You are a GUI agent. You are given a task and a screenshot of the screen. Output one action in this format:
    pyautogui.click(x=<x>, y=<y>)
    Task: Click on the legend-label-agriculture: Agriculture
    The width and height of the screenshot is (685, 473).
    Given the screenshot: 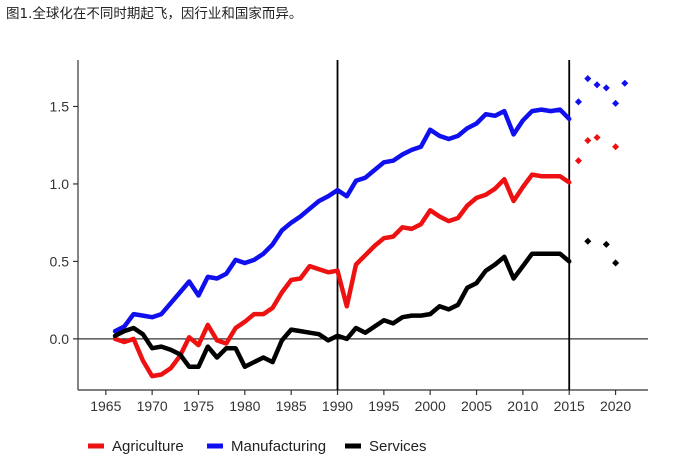 What is the action you would take?
    pyautogui.click(x=148, y=446)
    